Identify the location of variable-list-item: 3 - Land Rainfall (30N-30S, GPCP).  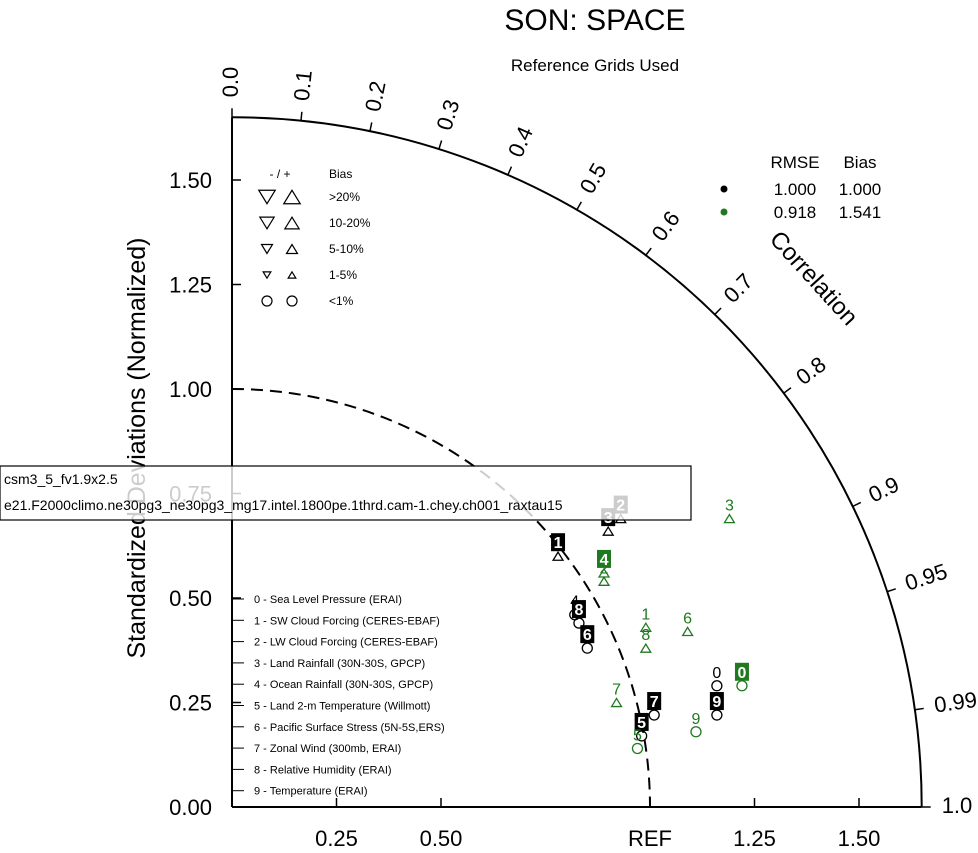
(339, 664).